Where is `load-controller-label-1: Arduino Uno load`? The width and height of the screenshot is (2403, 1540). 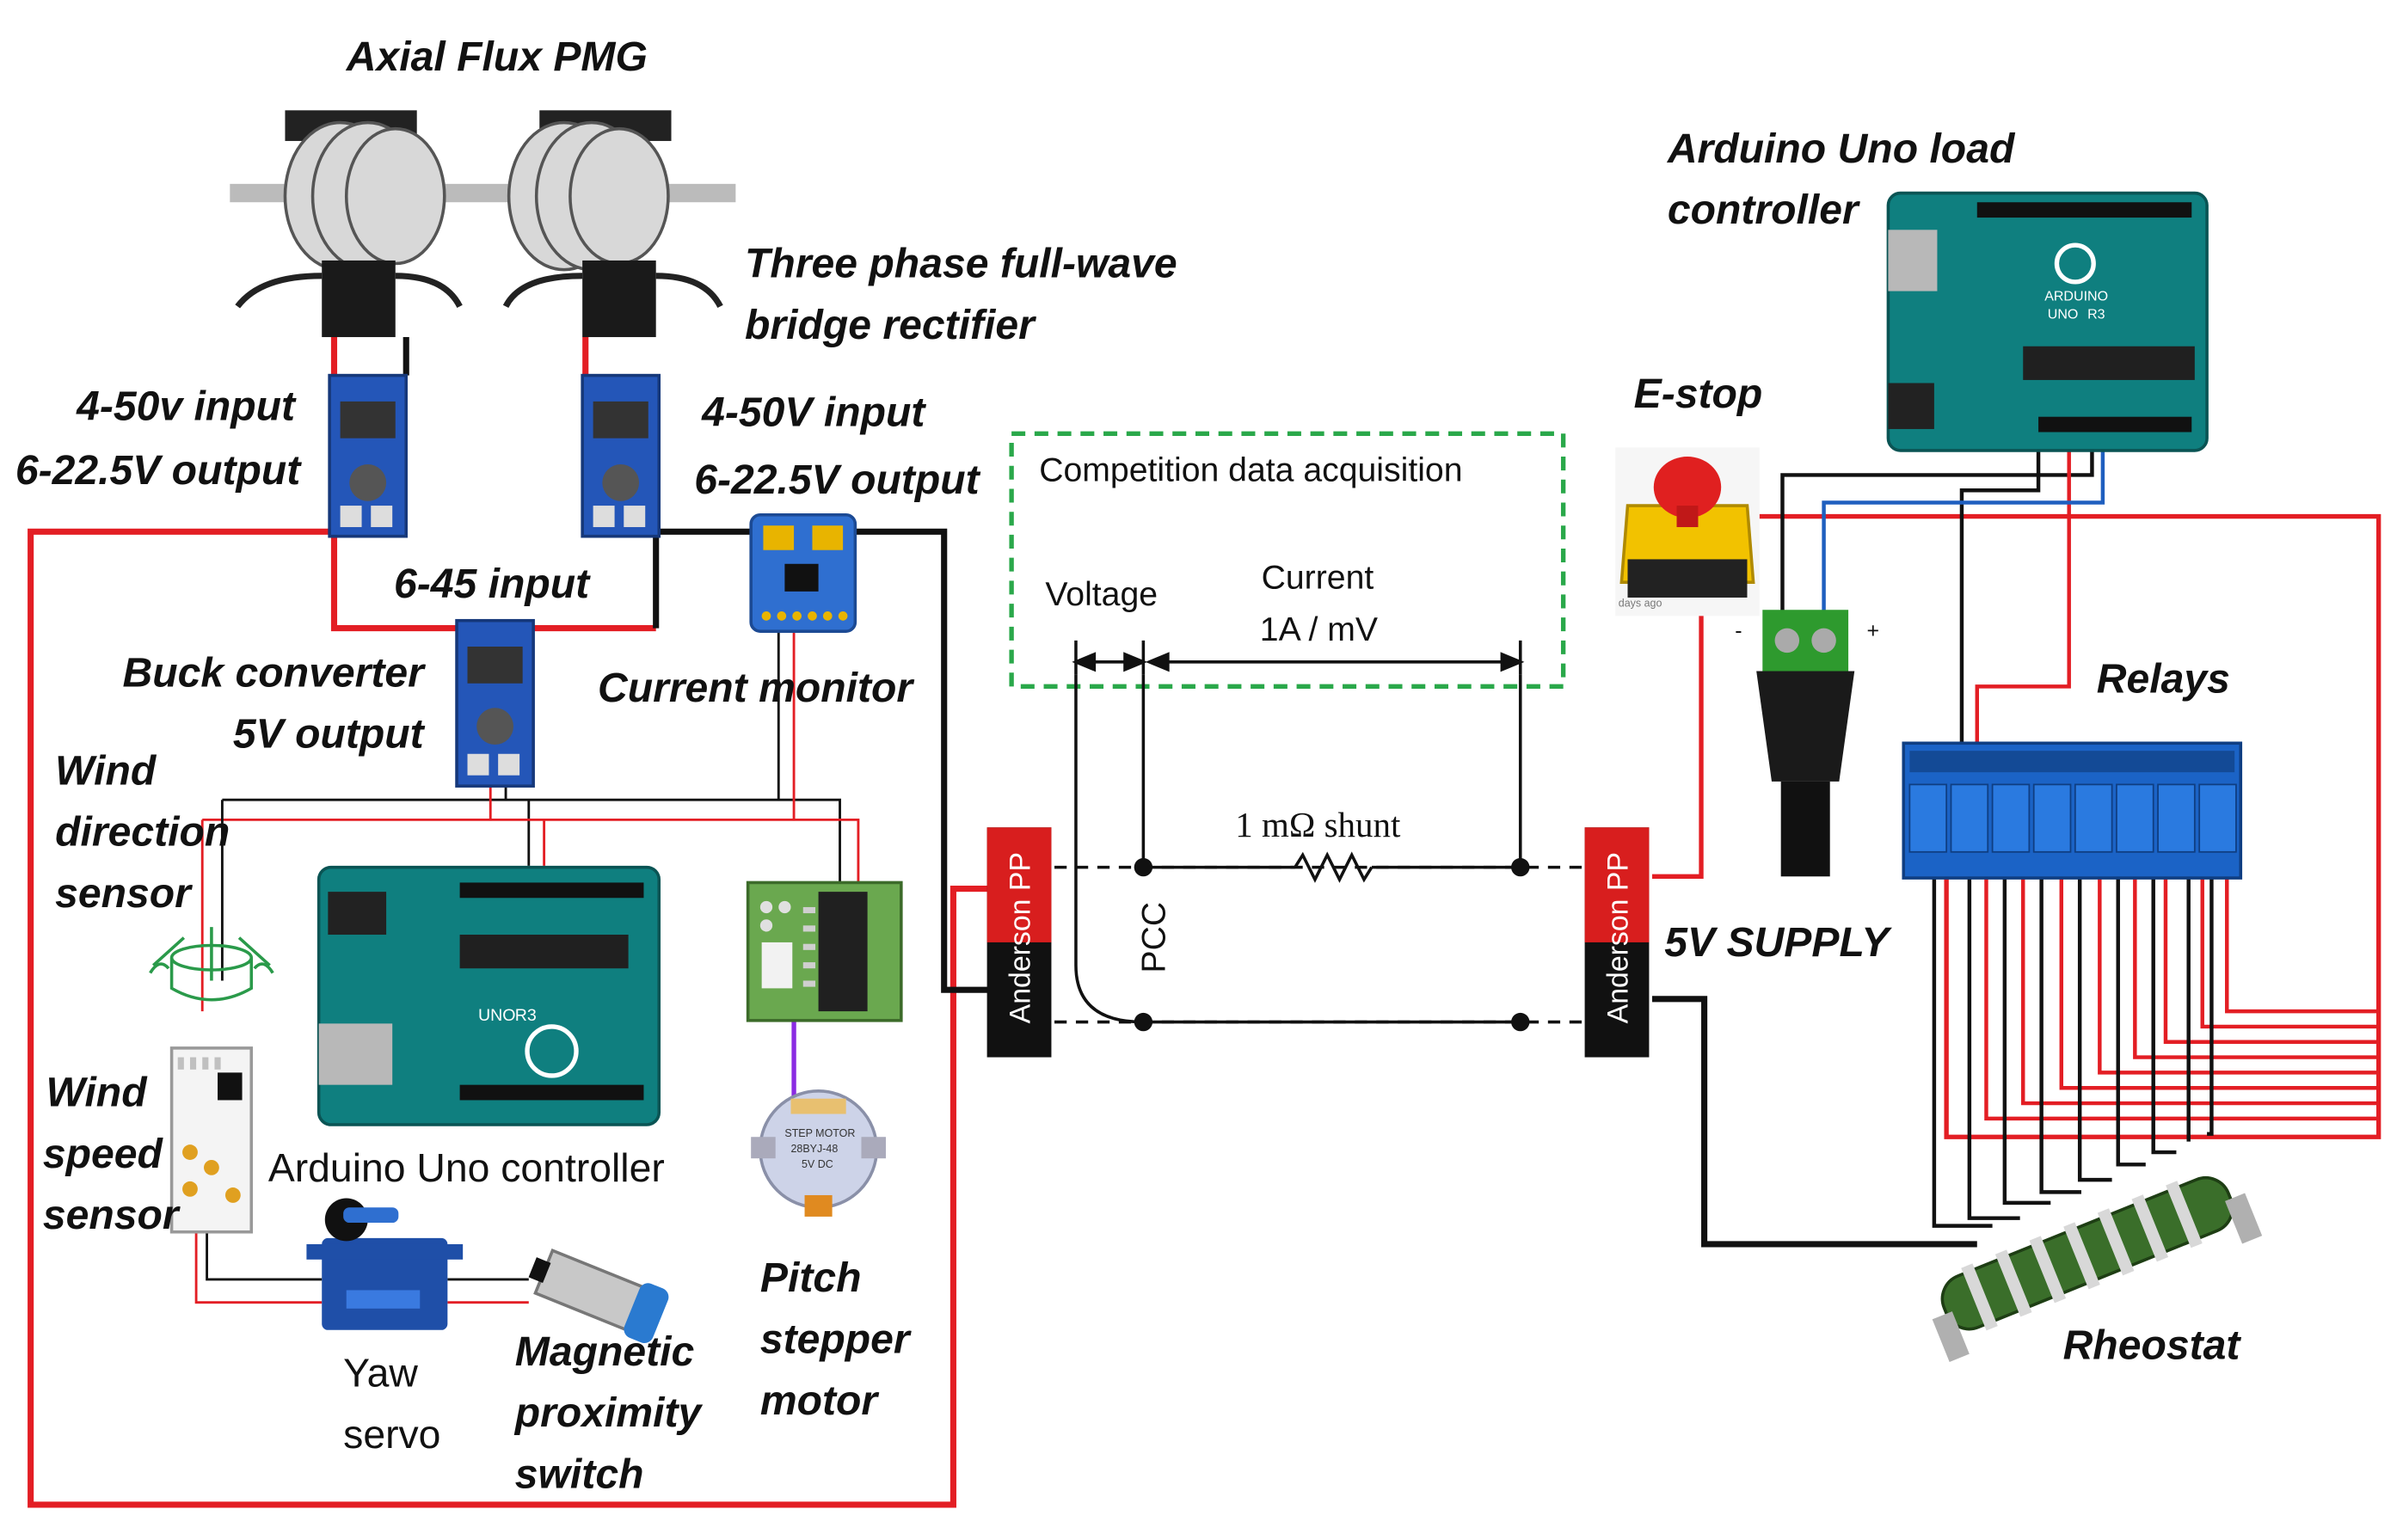
load-controller-label-1: Arduino Uno load is located at coordinates (1841, 149).